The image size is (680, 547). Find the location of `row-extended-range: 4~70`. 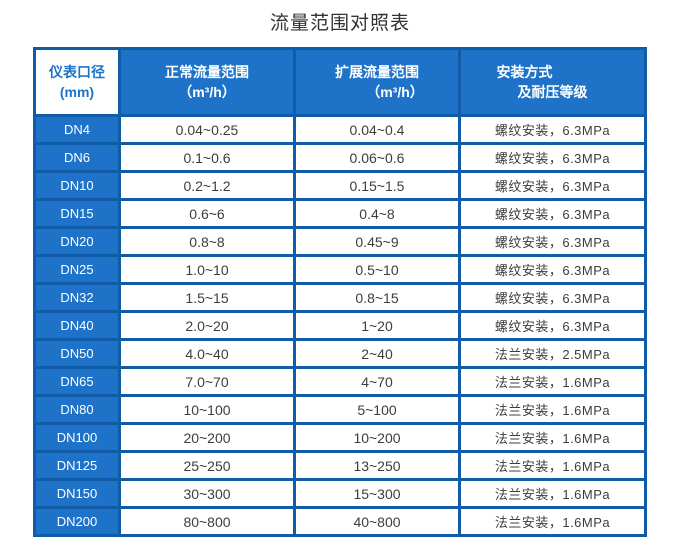

row-extended-range: 4~70 is located at coordinates (377, 381).